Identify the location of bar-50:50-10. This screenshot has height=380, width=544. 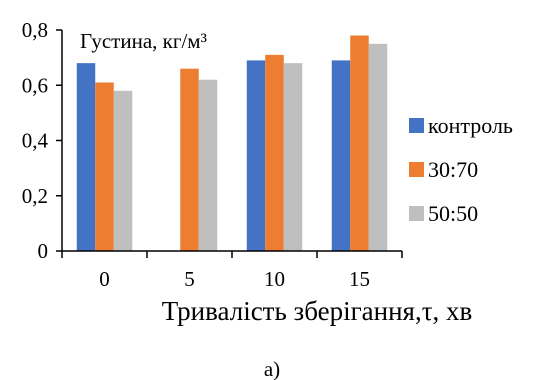
(293, 157).